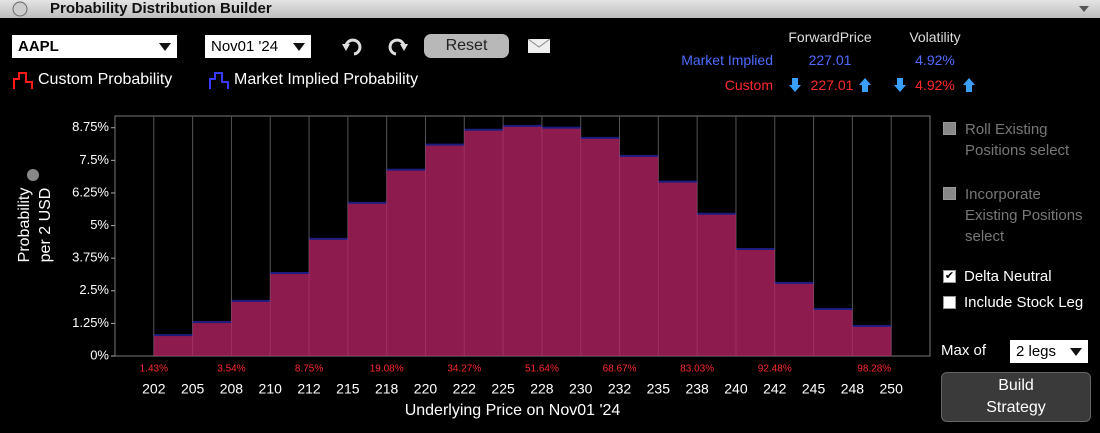 The height and width of the screenshot is (433, 1100). I want to click on cumulative-label: 8.75%, so click(309, 369).